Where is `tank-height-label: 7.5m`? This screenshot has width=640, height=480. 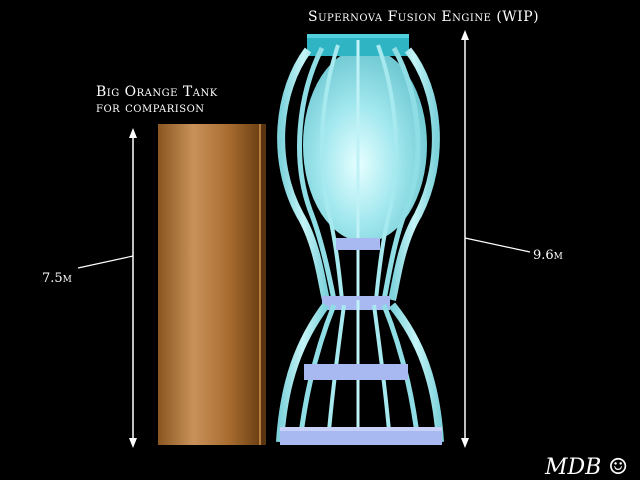
tank-height-label: 7.5m is located at coordinates (57, 278).